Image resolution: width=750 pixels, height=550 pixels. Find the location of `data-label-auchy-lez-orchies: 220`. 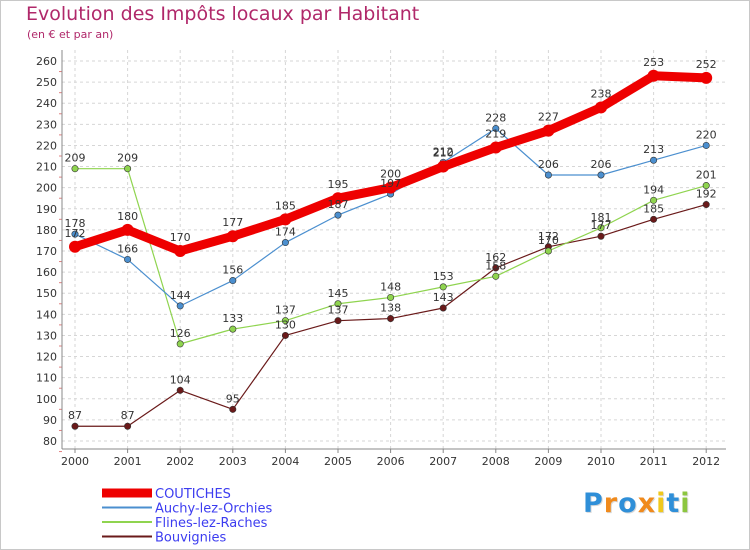

data-label-auchy-lez-orchies: 220 is located at coordinates (706, 134).